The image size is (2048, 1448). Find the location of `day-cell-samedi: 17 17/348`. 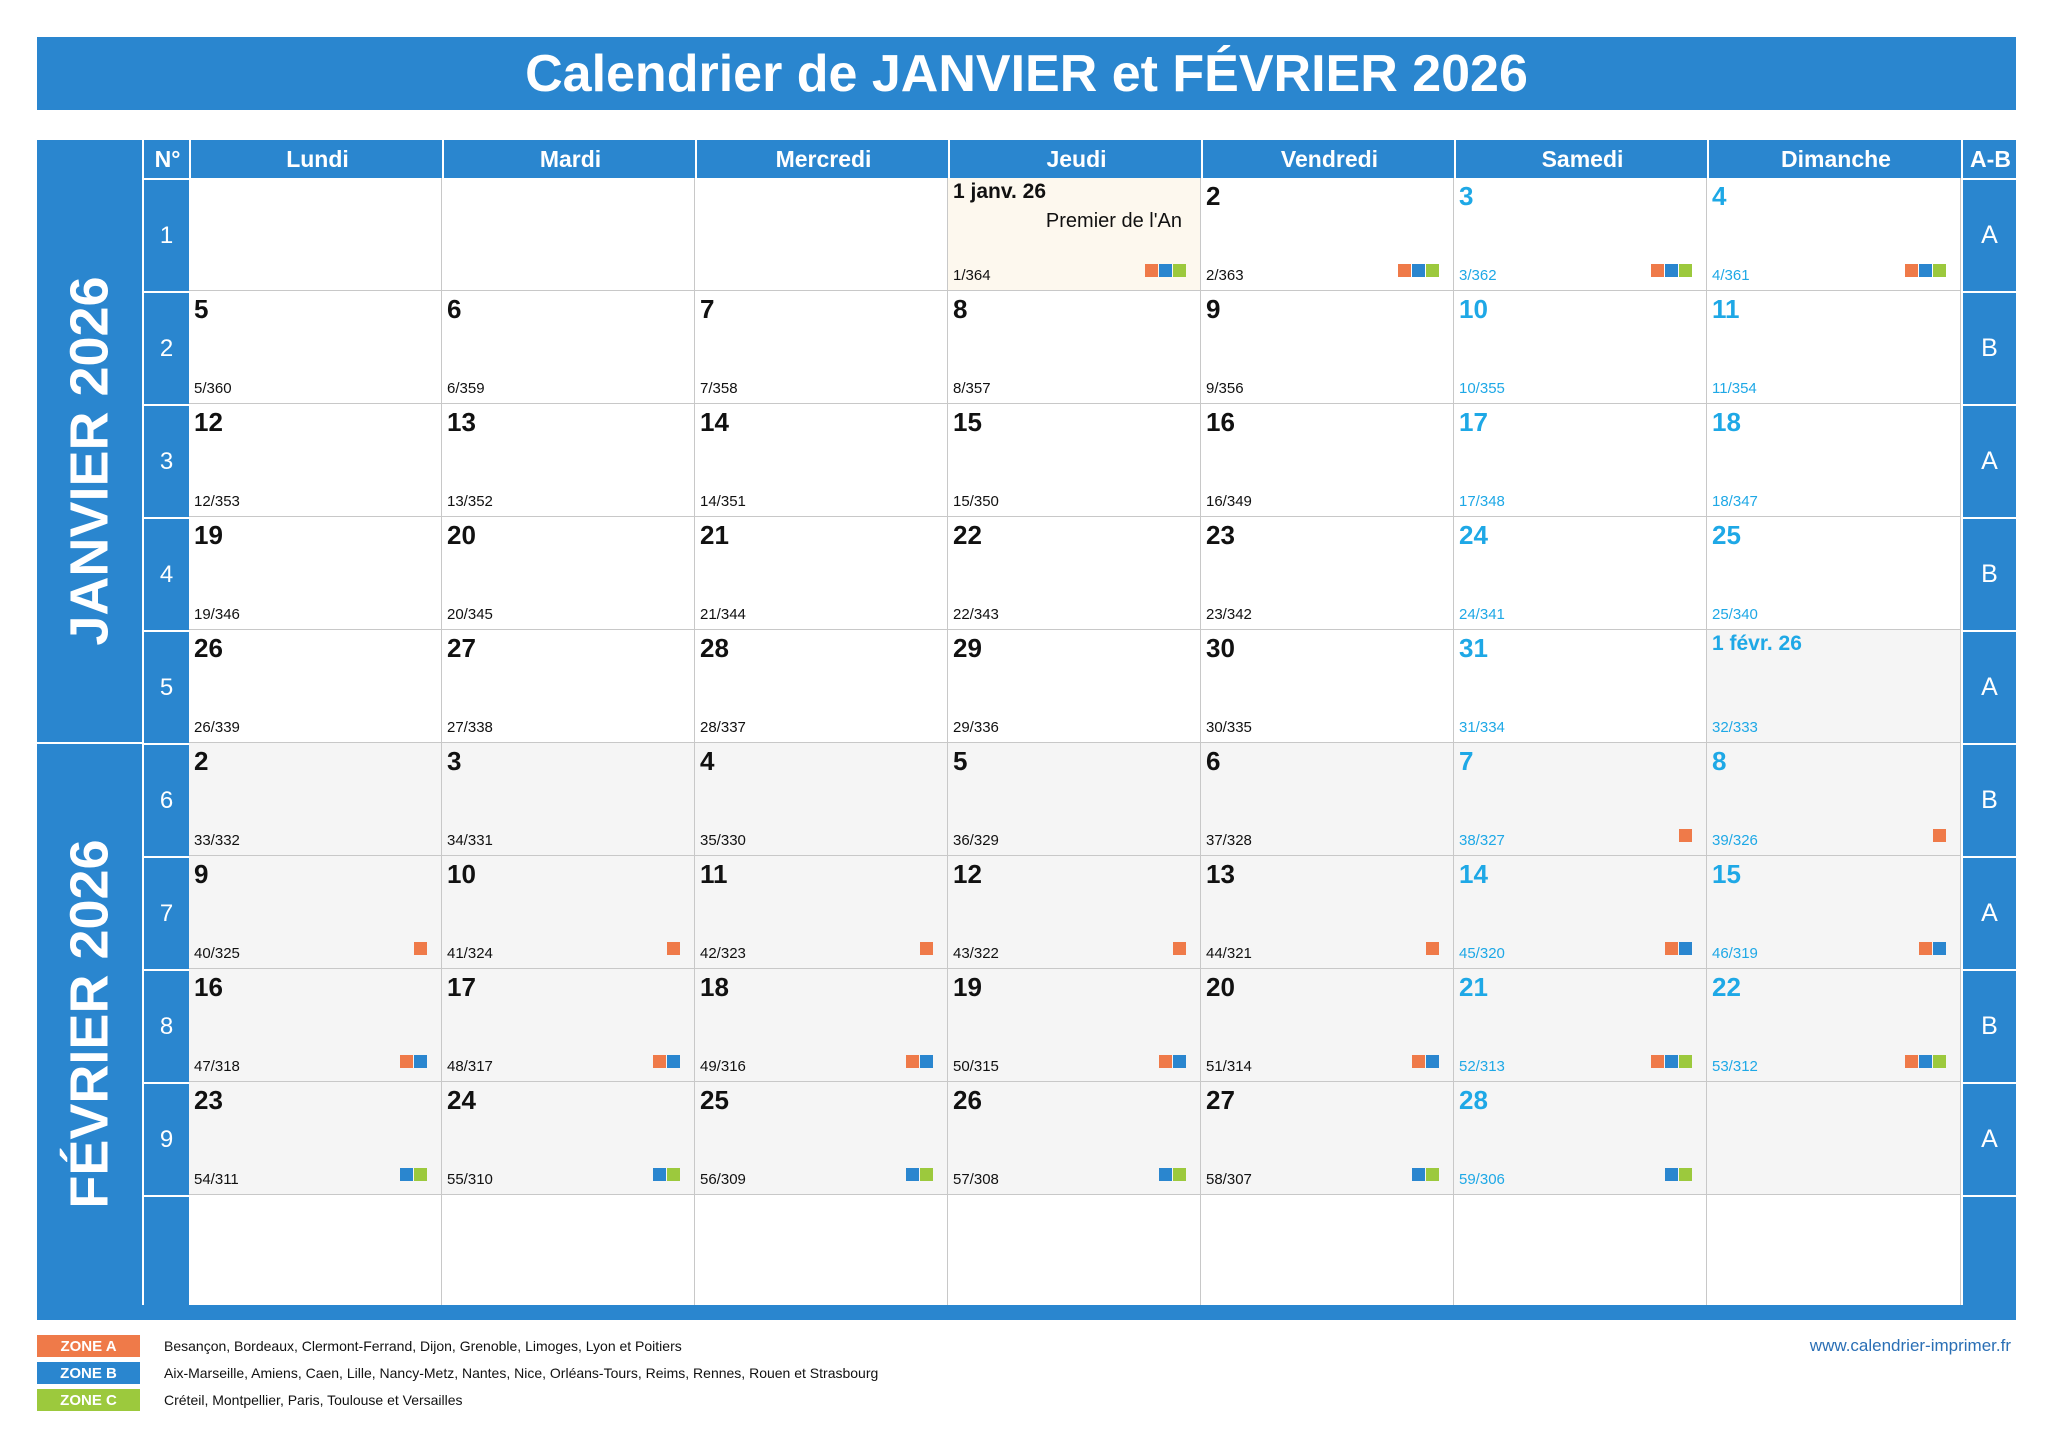

day-cell-samedi: 17 17/348 is located at coordinates (1580, 460).